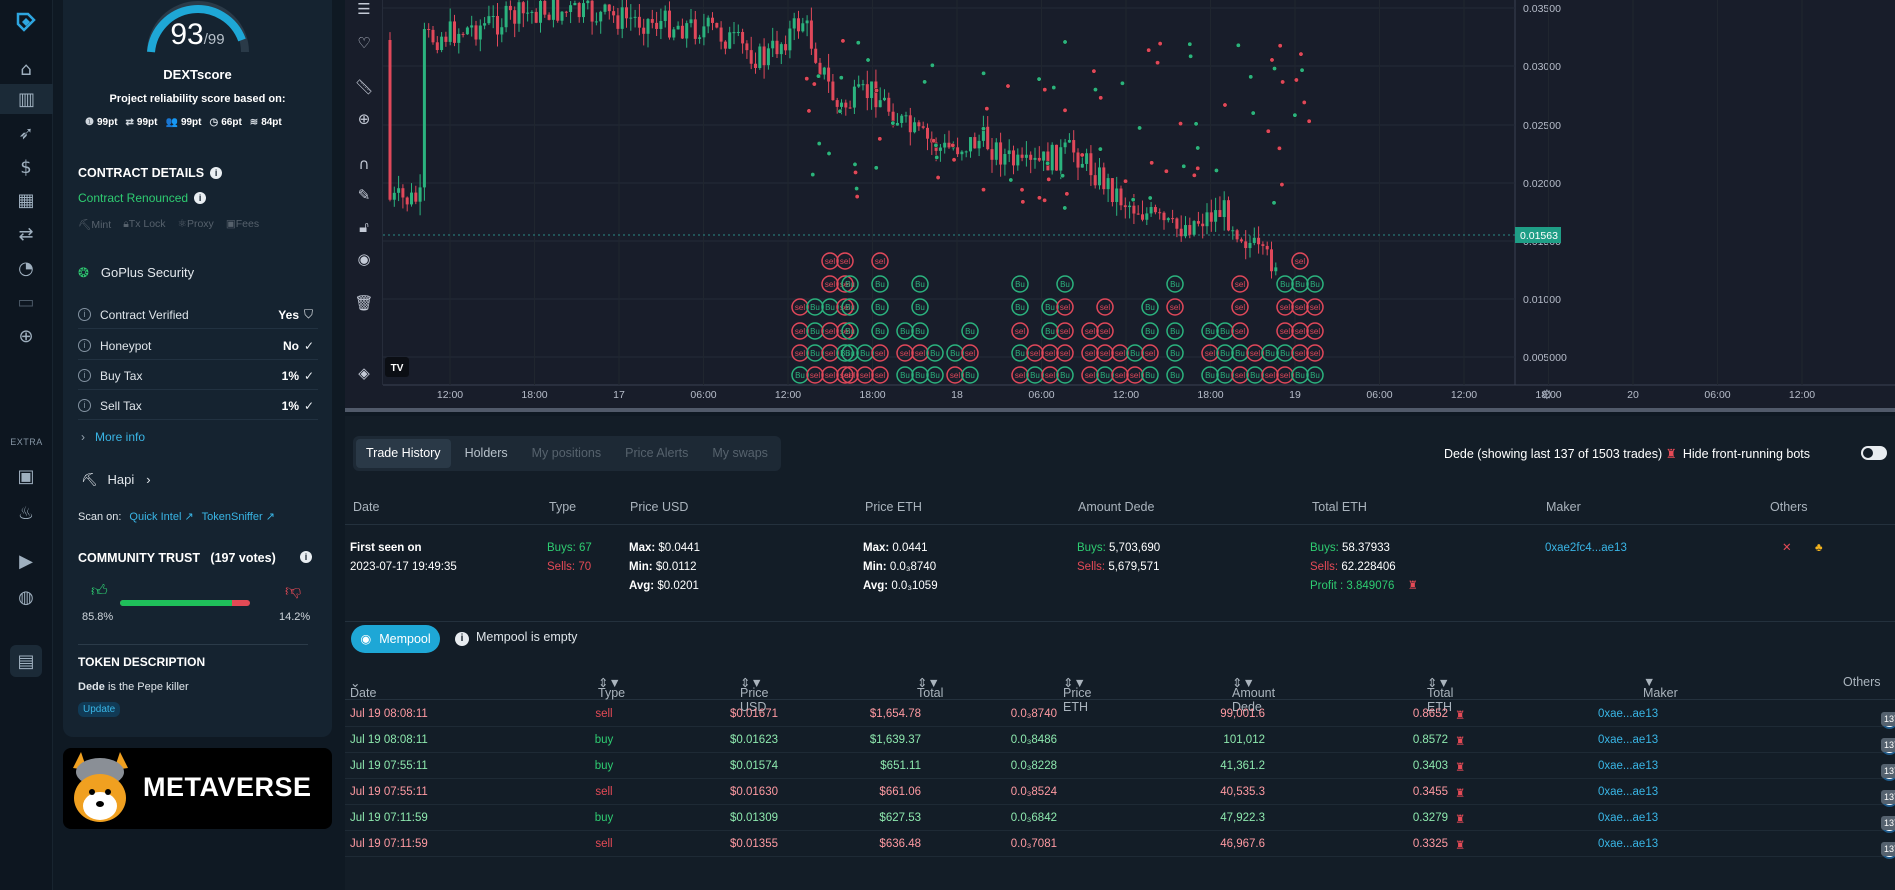  I want to click on tab-my-positions: My positions, so click(566, 453).